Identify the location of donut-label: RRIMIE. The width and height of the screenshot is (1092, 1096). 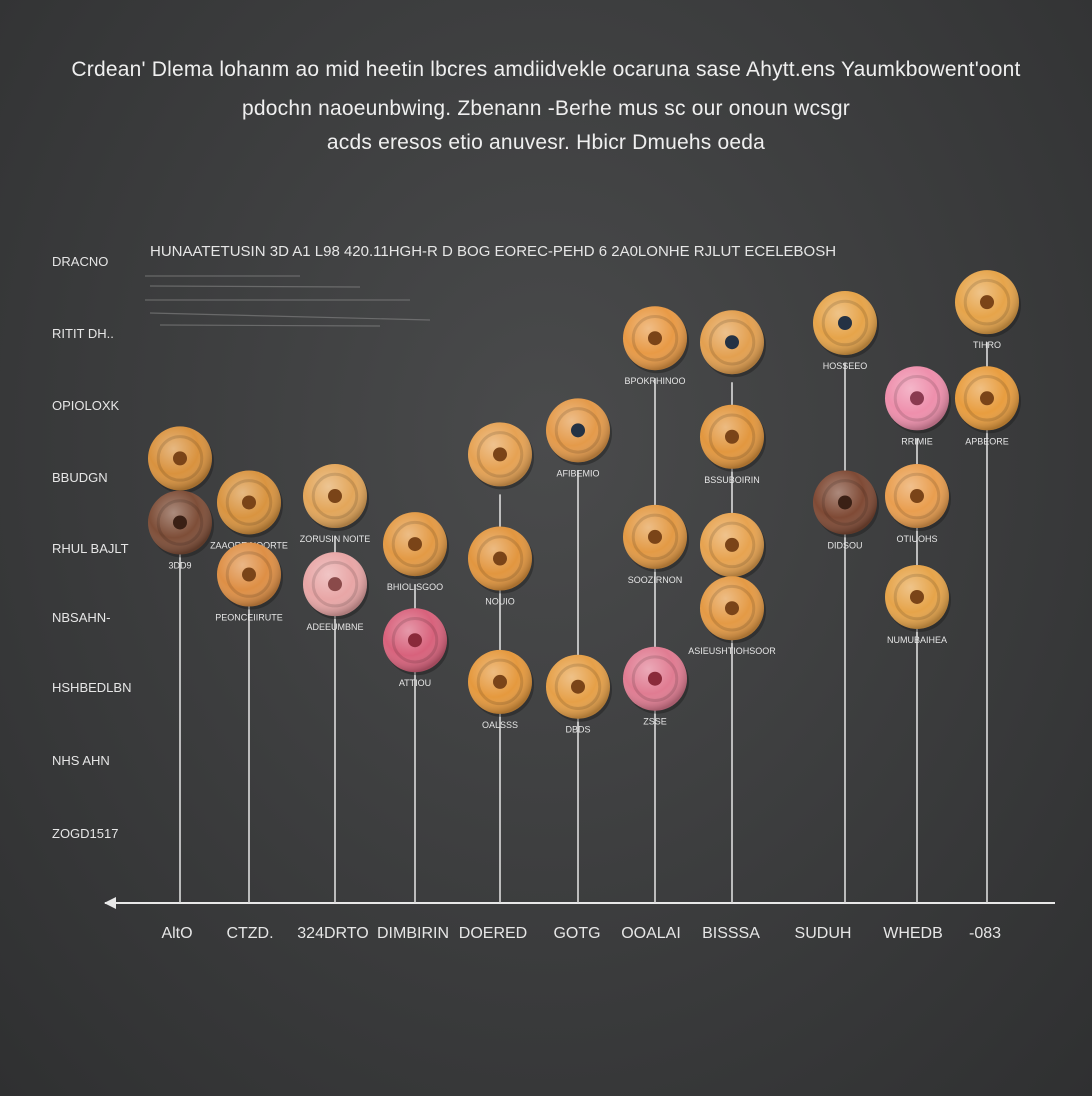
(917, 441).